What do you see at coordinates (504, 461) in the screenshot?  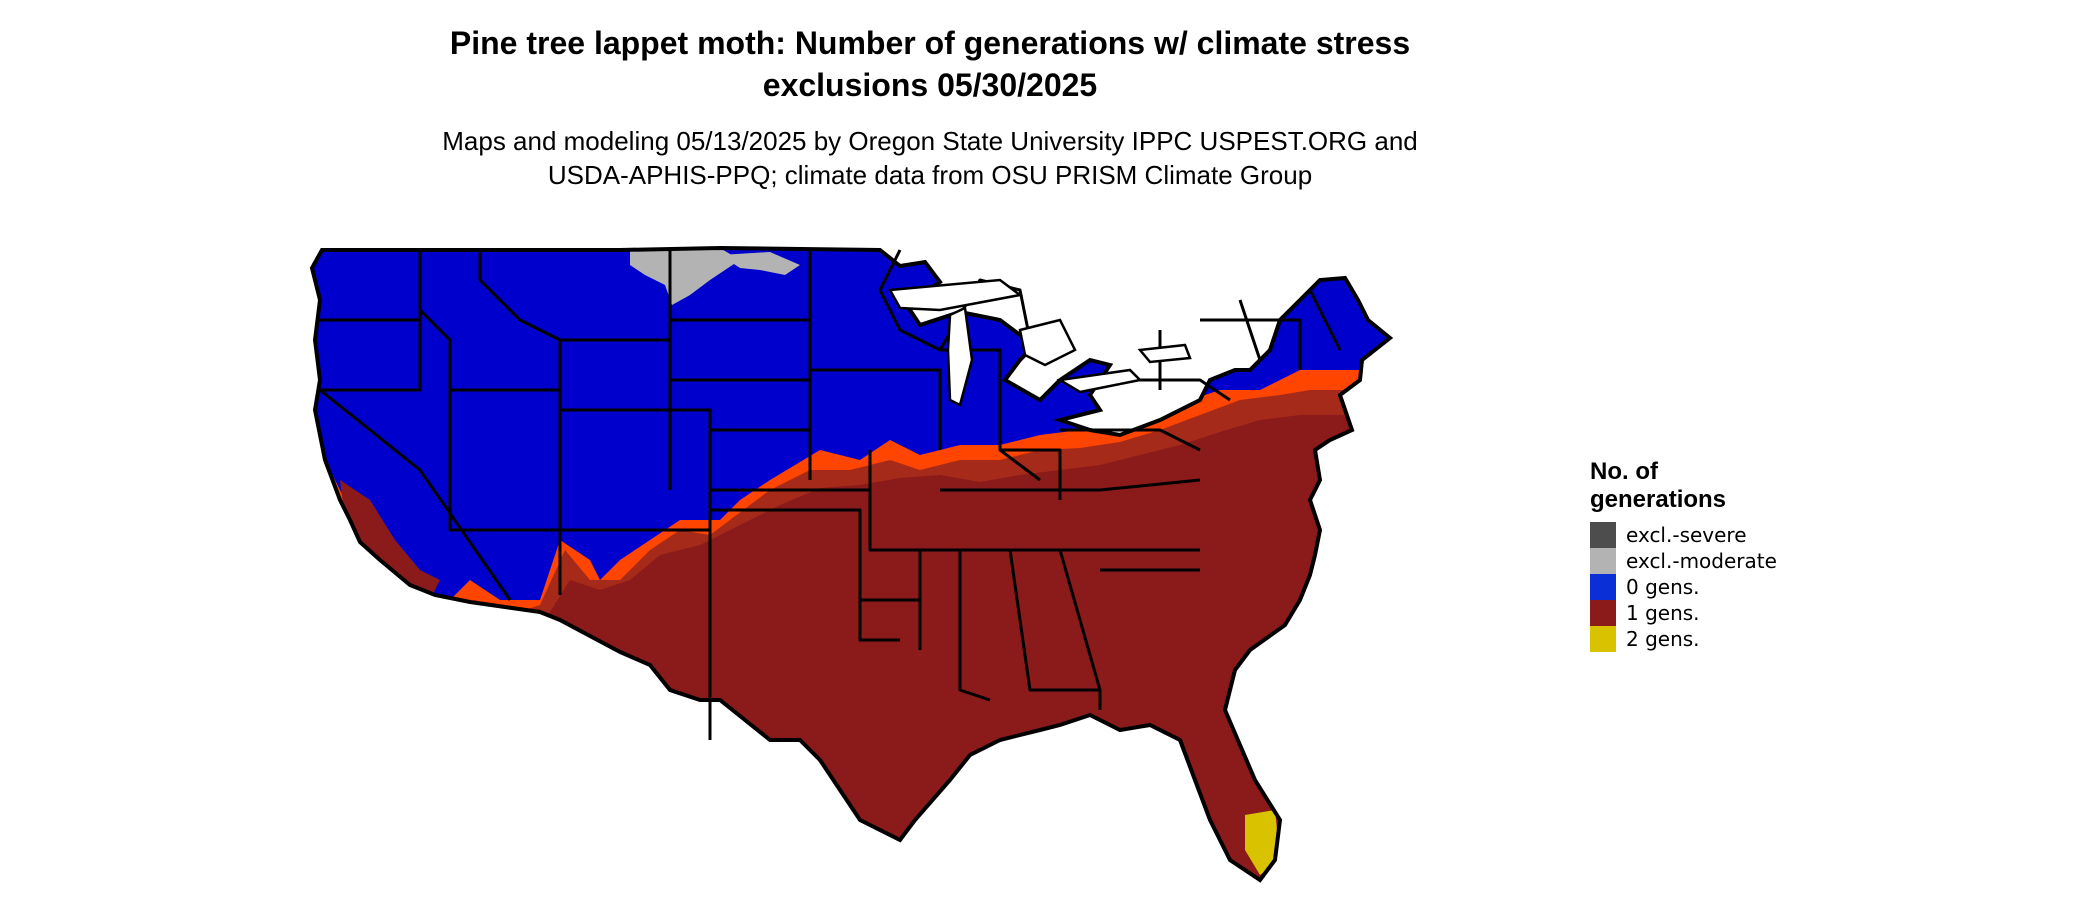 I see `border-nv-ut` at bounding box center [504, 461].